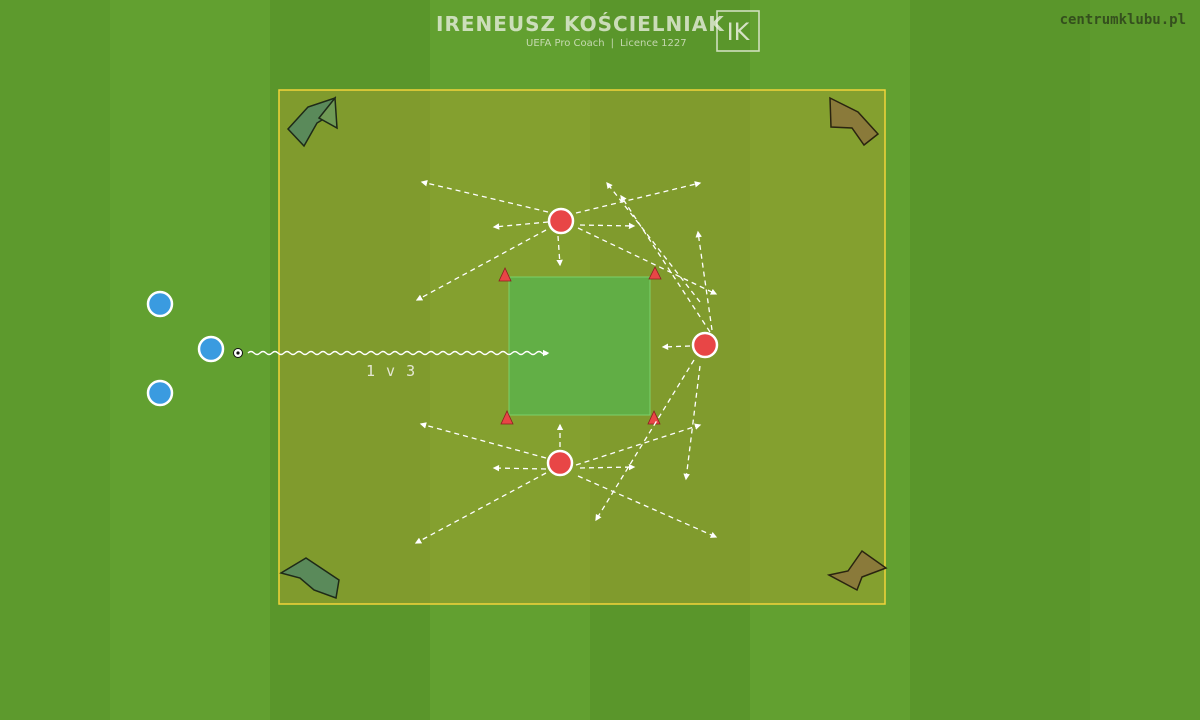 Image resolution: width=1200 pixels, height=720 pixels. I want to click on coach-logo: IK, so click(738, 31).